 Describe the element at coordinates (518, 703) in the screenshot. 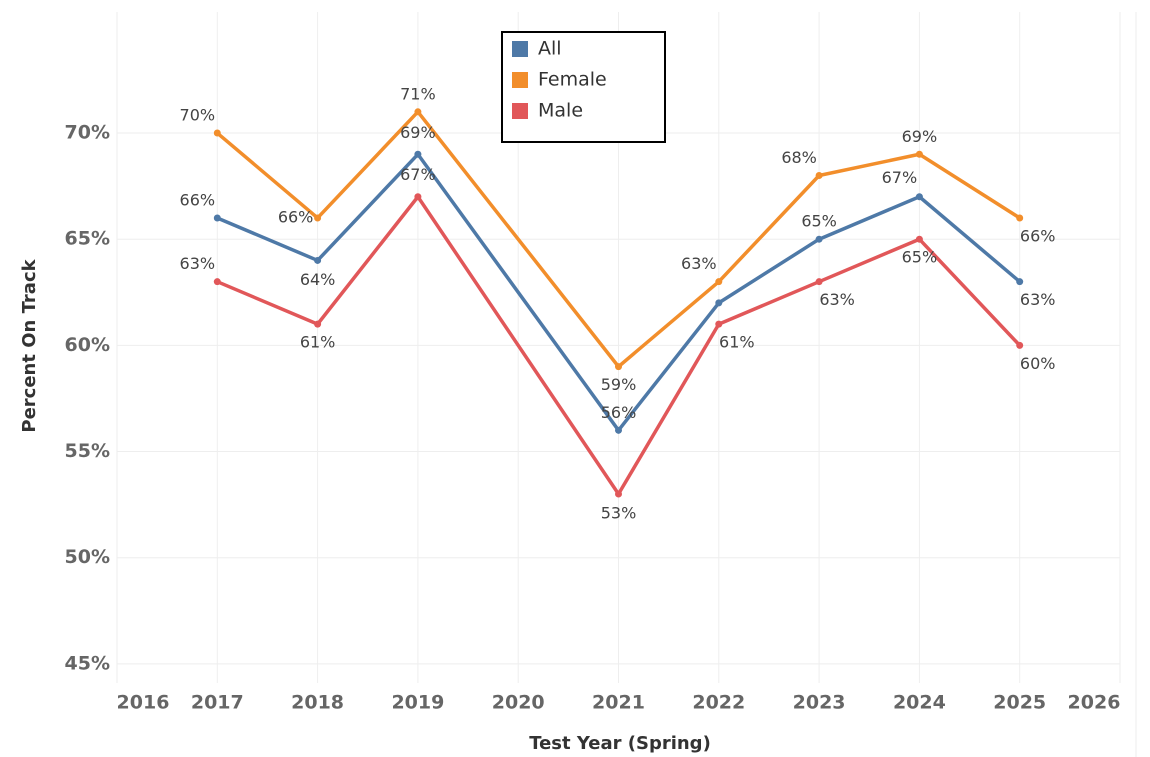

I see `x-tick-label: 2020` at that location.